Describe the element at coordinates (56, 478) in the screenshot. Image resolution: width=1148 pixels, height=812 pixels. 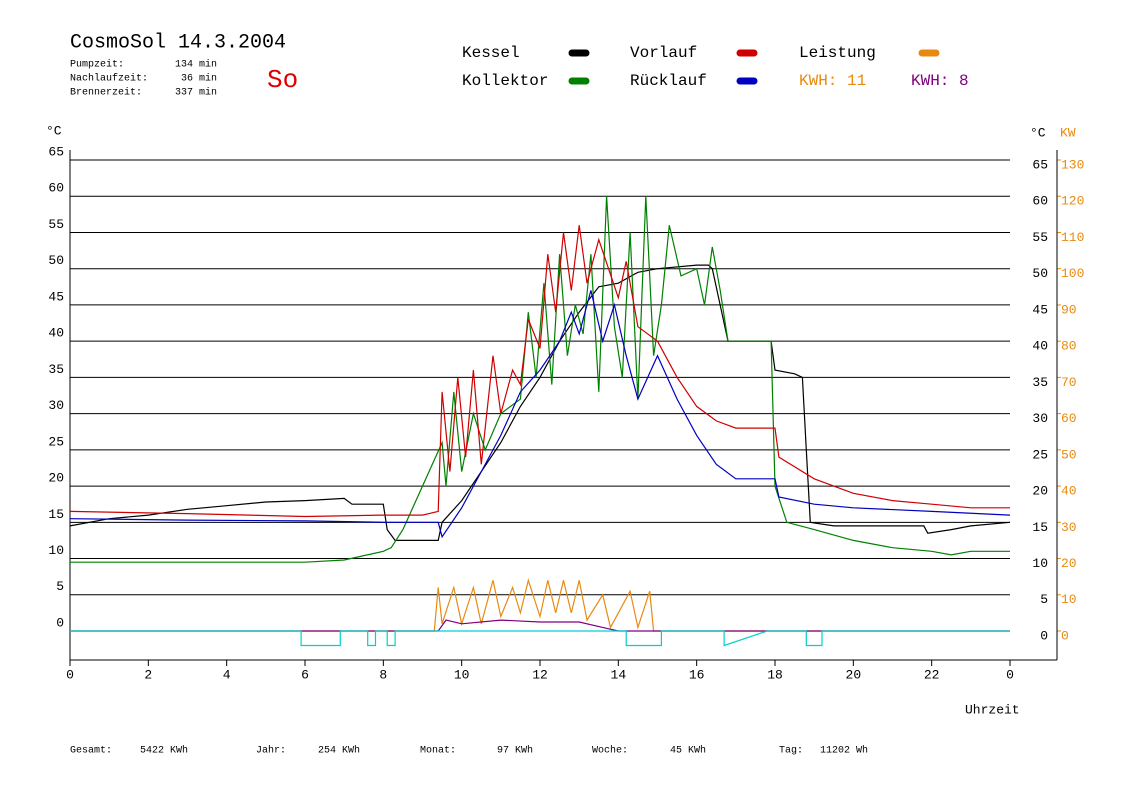
I see `y-tick-label: 20` at that location.